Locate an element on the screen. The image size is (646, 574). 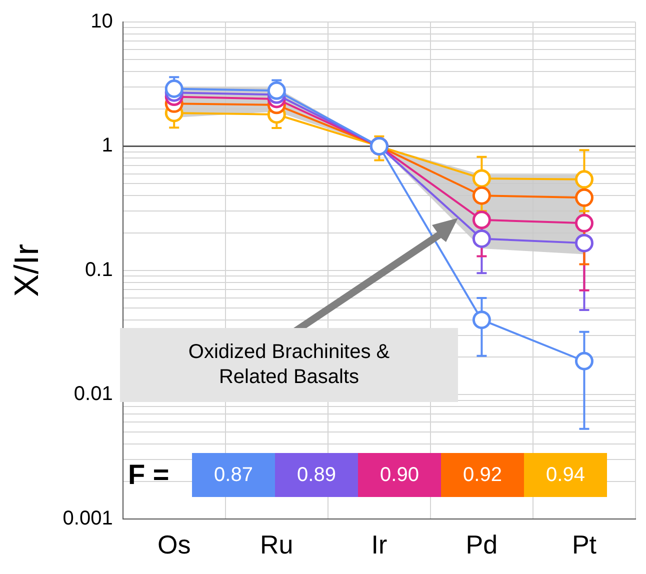
x-tick-label: Os is located at coordinates (174, 545).